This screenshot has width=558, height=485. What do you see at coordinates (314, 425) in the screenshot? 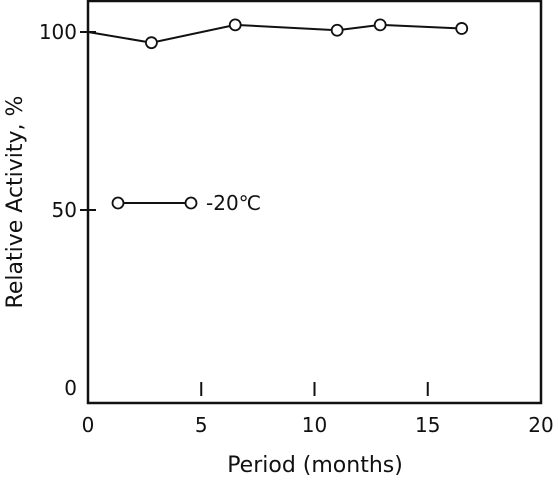
I see `x-tick-label-10: 10` at bounding box center [314, 425].